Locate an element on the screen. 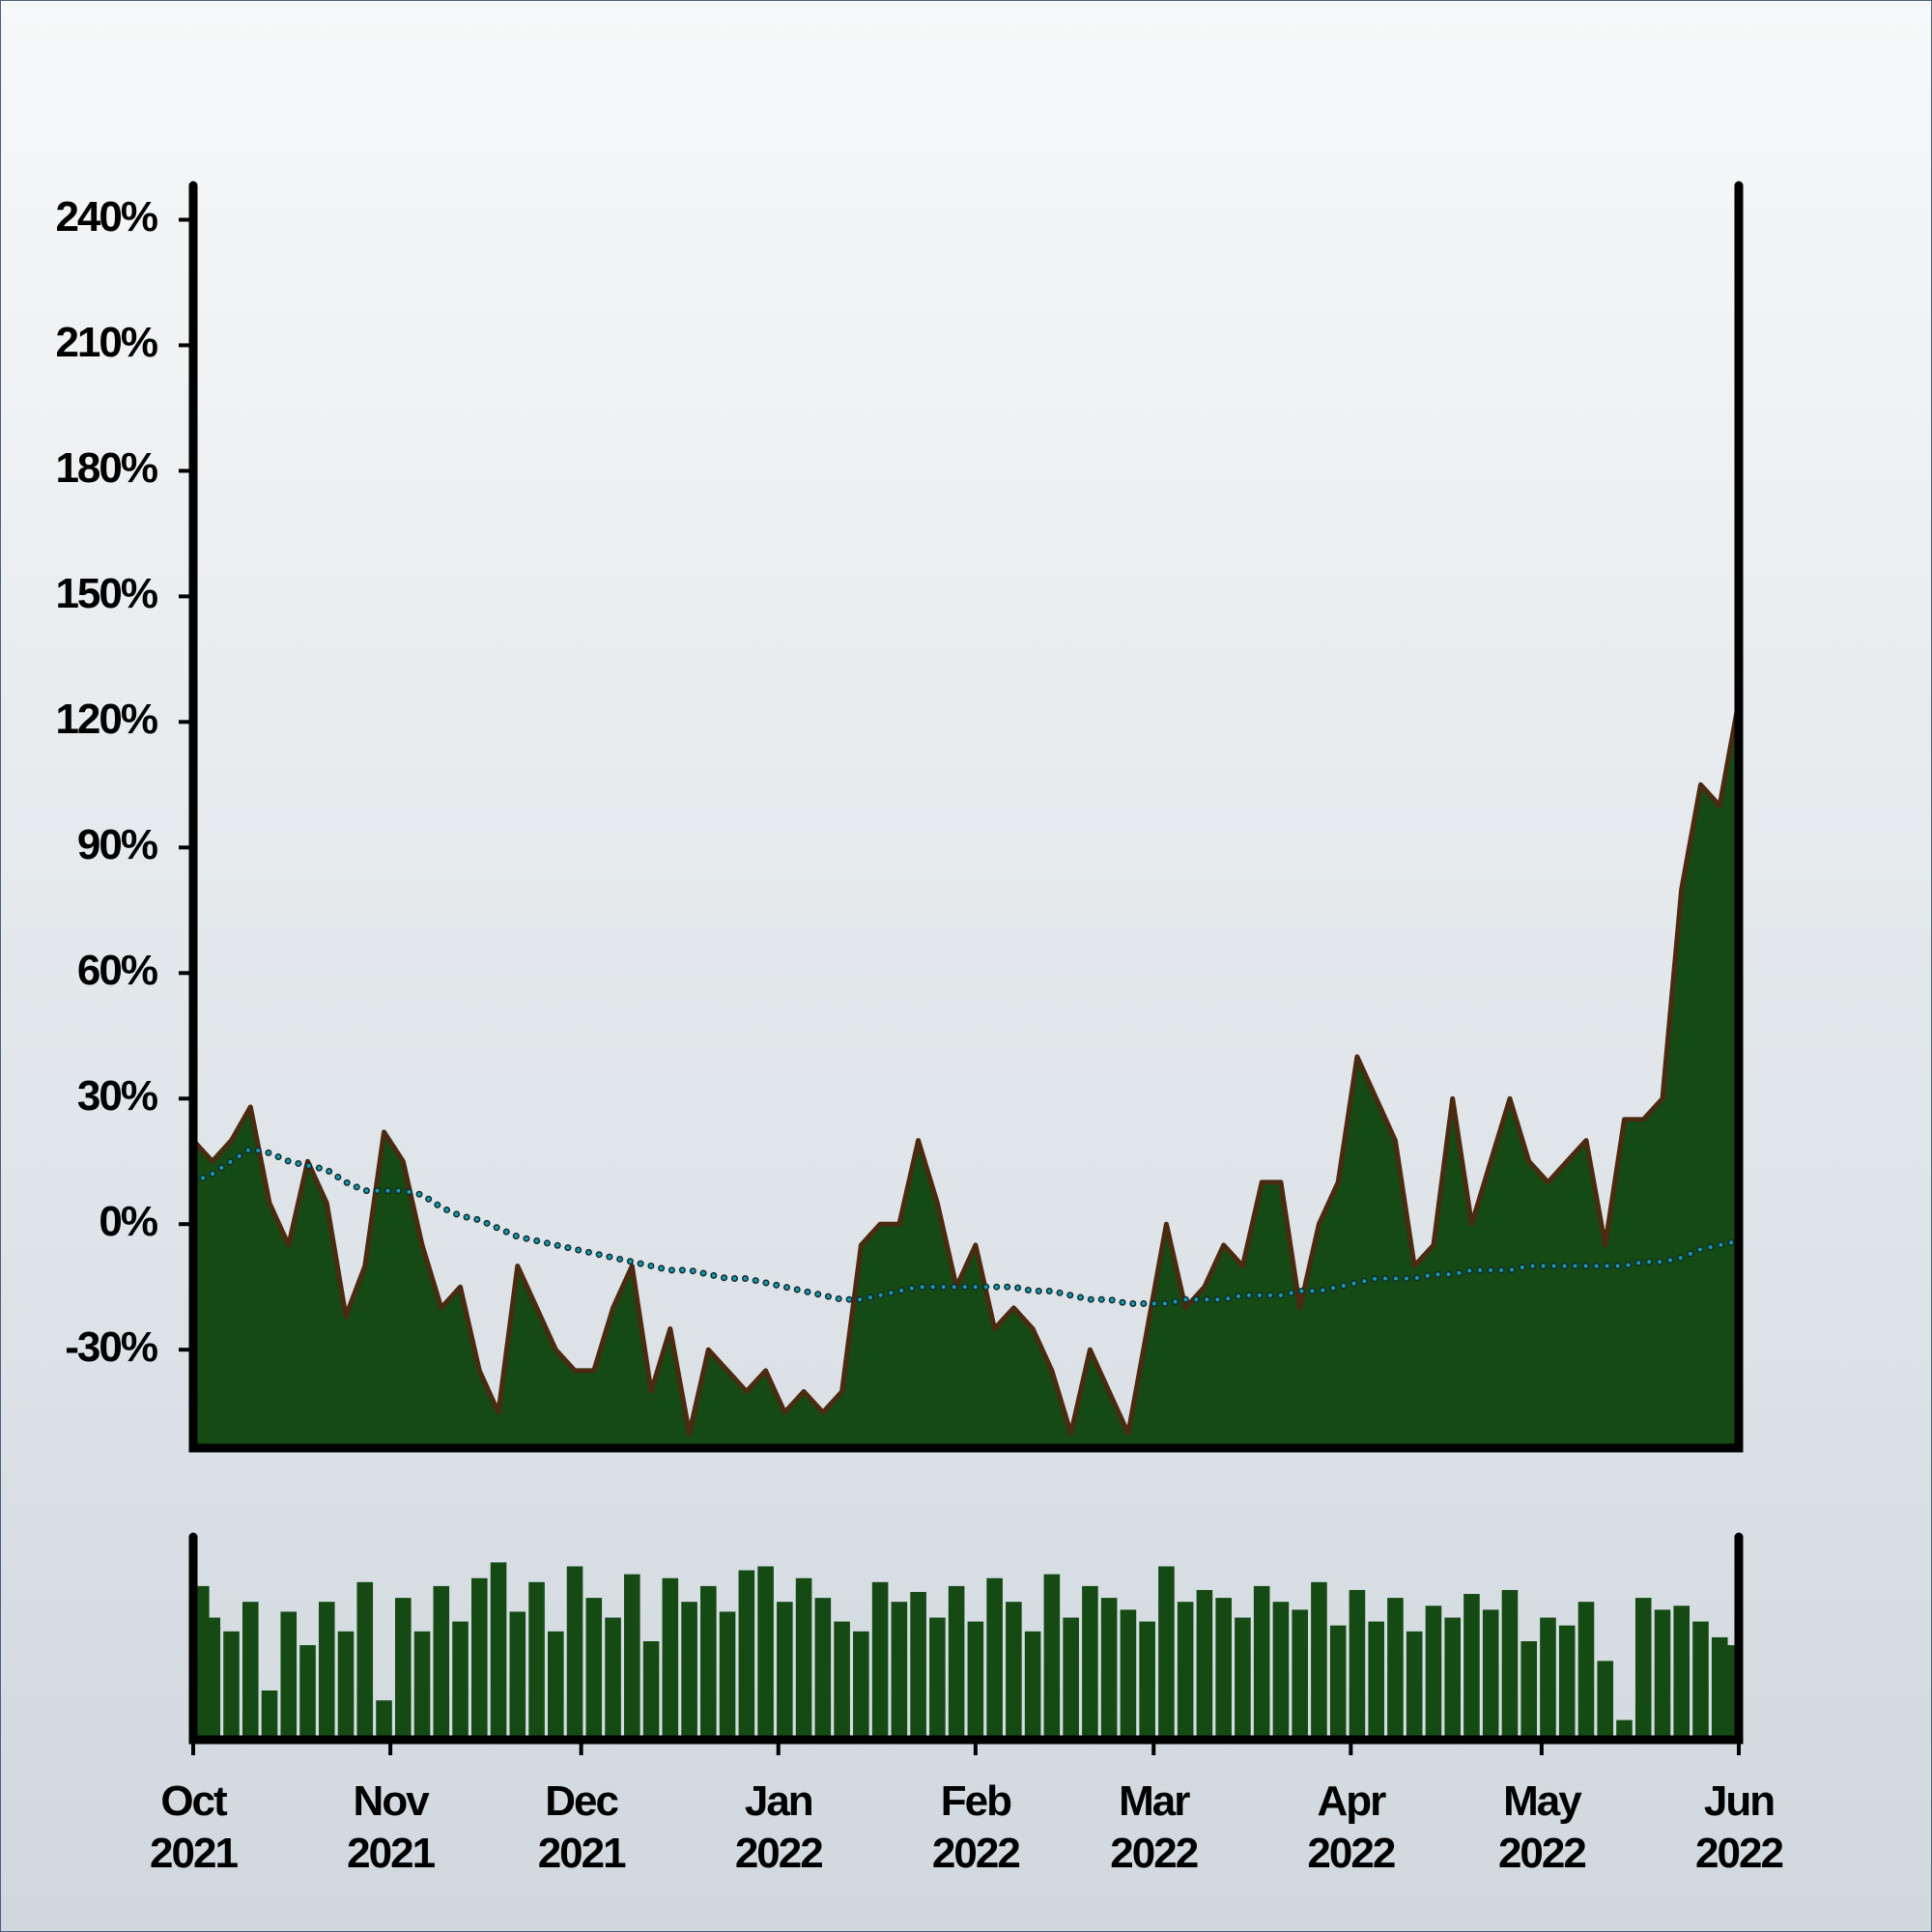 Image resolution: width=1932 pixels, height=1932 pixels. y-tick-label: 120% is located at coordinates (105, 719).